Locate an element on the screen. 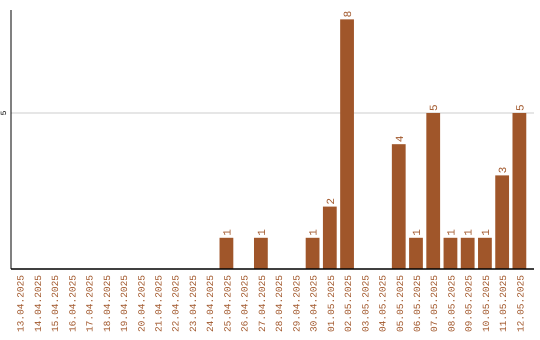  x-tick-label: 07.05.2025 is located at coordinates (434, 303).